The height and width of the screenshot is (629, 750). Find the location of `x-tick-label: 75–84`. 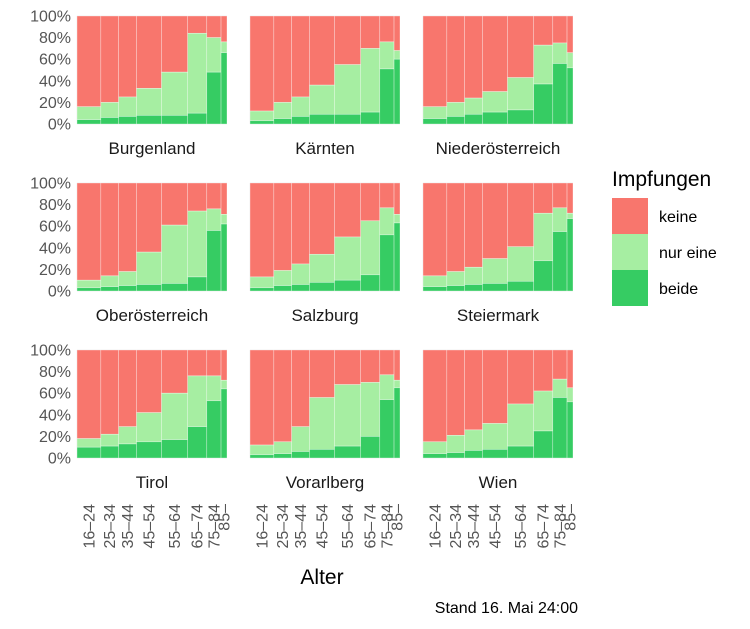

x-tick-label: 75–84 is located at coordinates (387, 526).